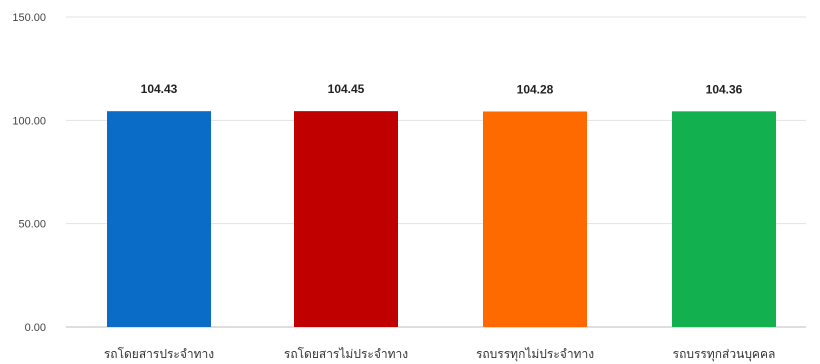  What do you see at coordinates (346, 89) in the screenshot?
I see `bar-value-label: 104.45` at bounding box center [346, 89].